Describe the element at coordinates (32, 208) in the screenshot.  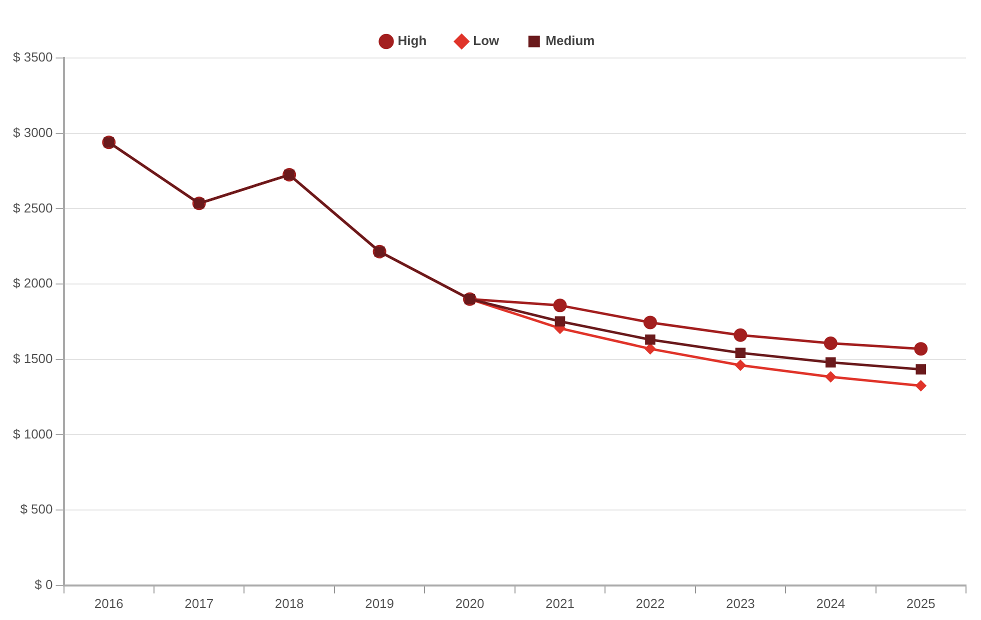
I see `y-tick-label: $ 2500` at that location.